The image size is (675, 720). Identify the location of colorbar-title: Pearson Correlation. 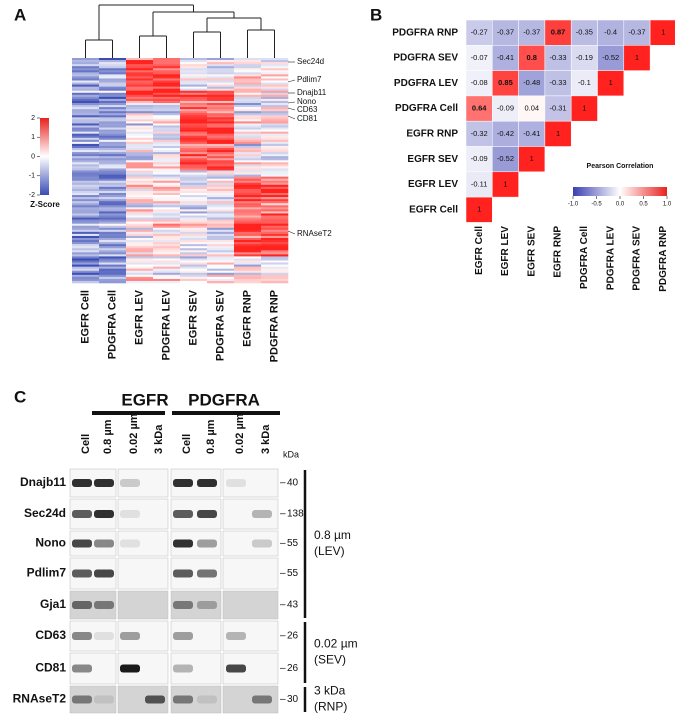
(620, 166).